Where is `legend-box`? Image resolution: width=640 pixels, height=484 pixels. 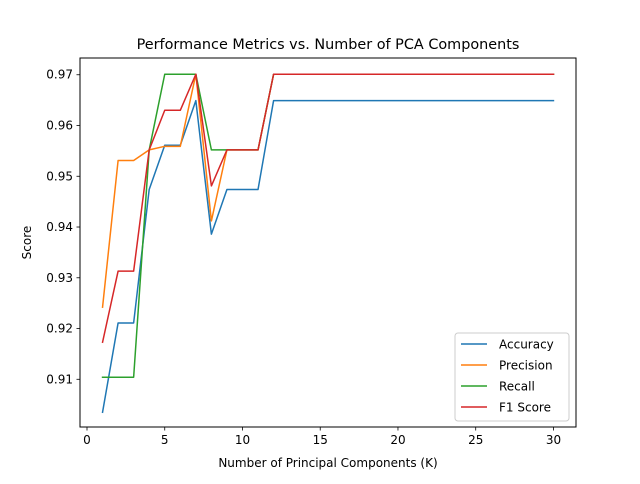
legend-box is located at coordinates (512, 377).